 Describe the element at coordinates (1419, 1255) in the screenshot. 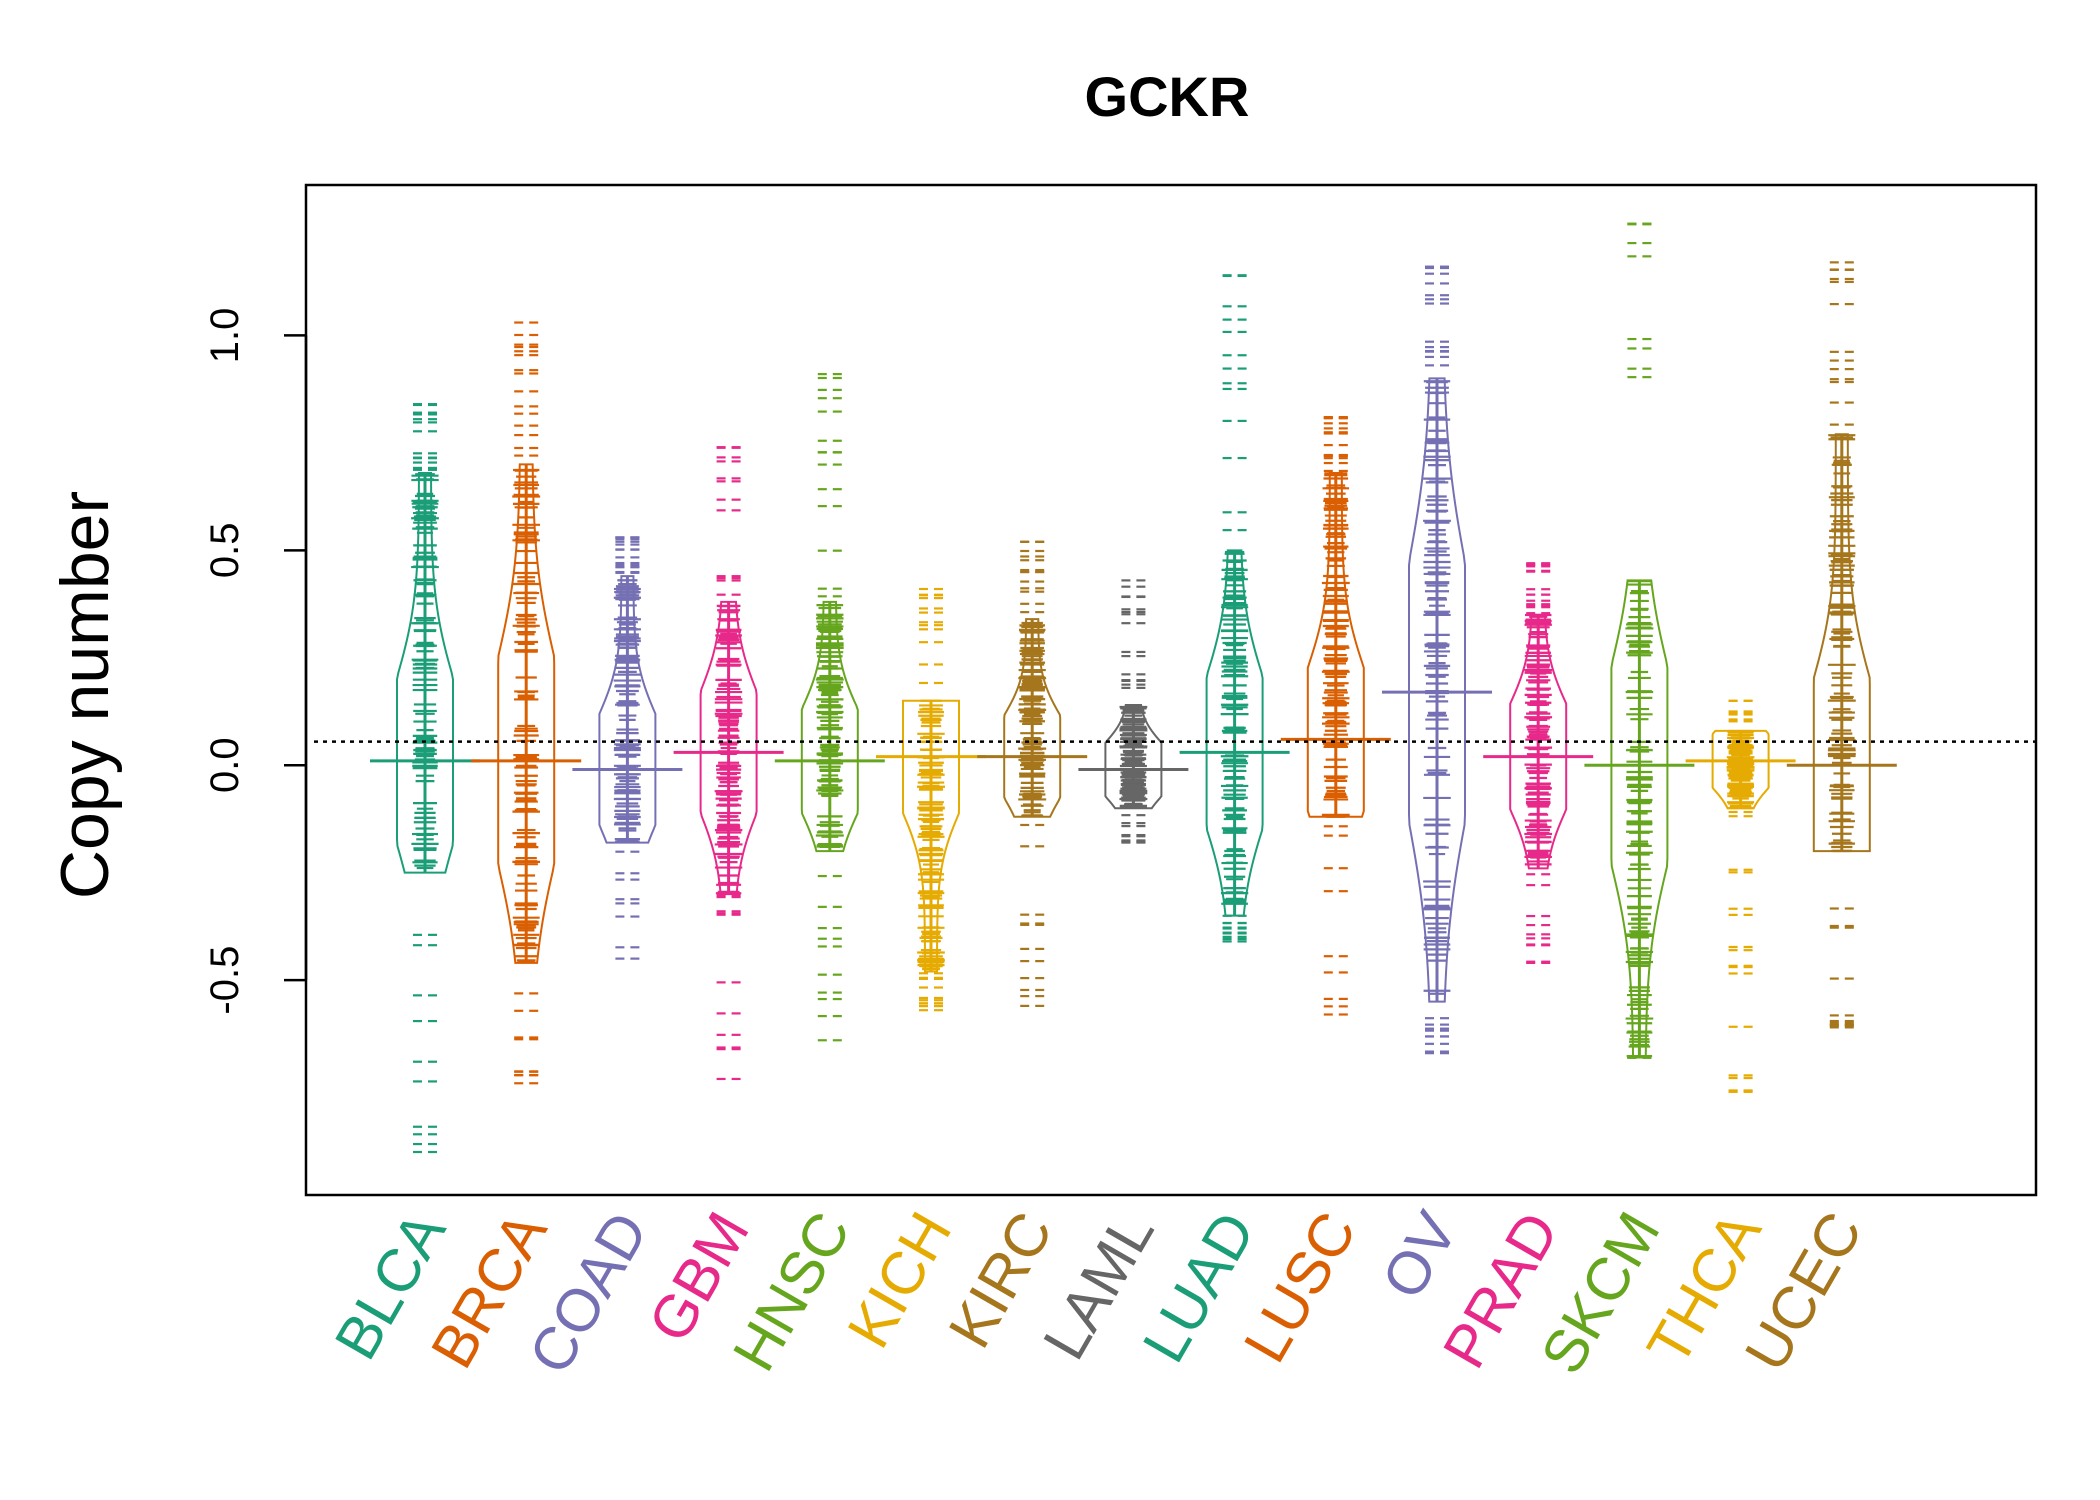

I see `x-tick-label-ov: OV` at that location.